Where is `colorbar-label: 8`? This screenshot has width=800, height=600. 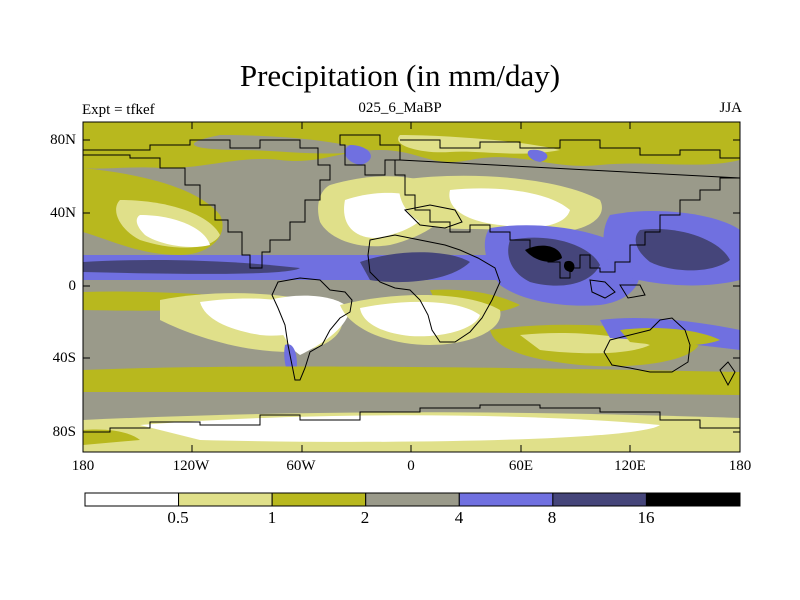 colorbar-label: 8 is located at coordinates (552, 517).